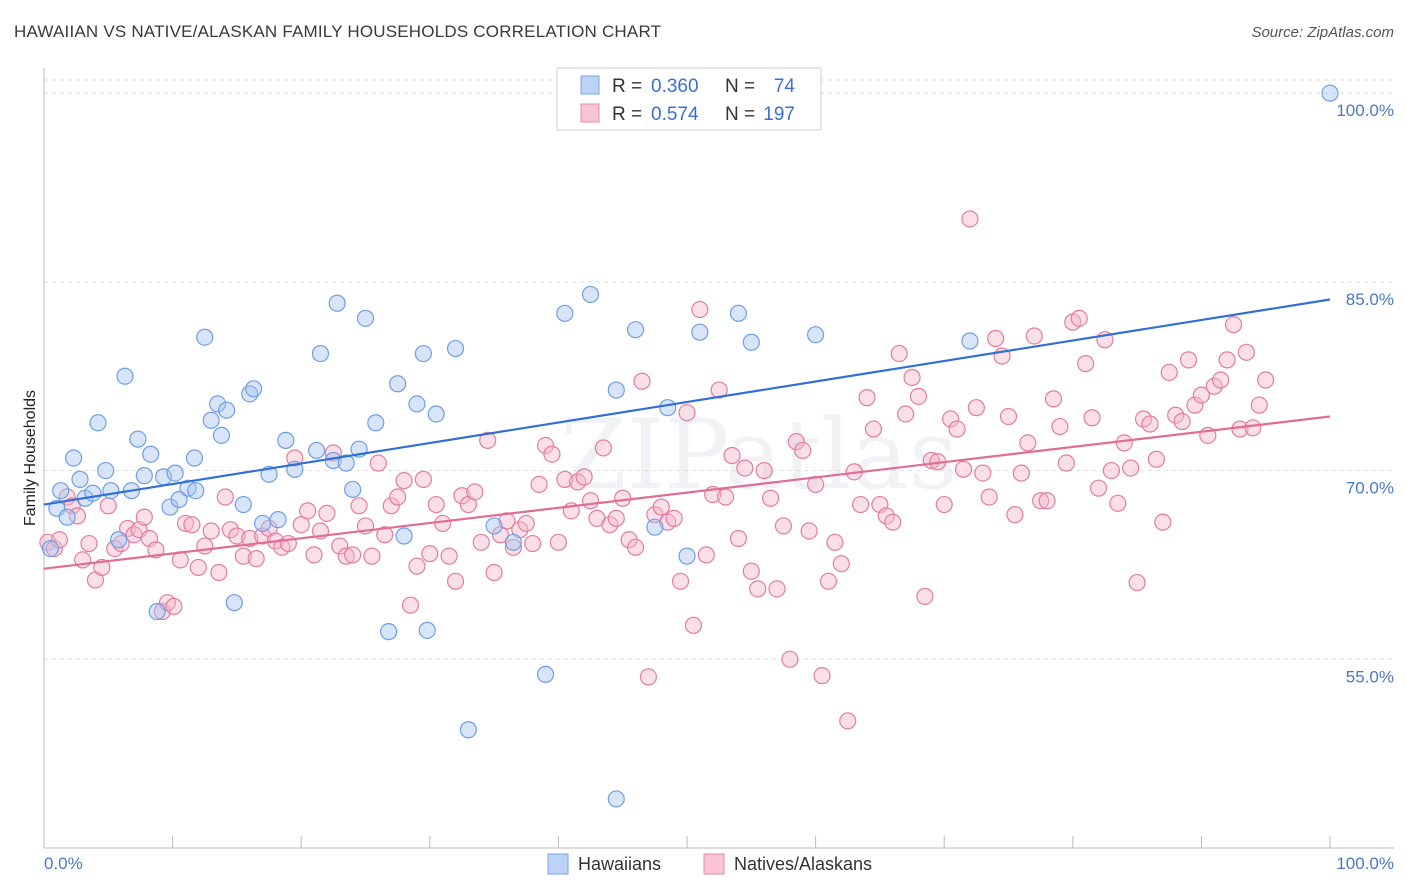  What do you see at coordinates (779, 114) in the screenshot?
I see `legend-n-value-natives: 197` at bounding box center [779, 114].